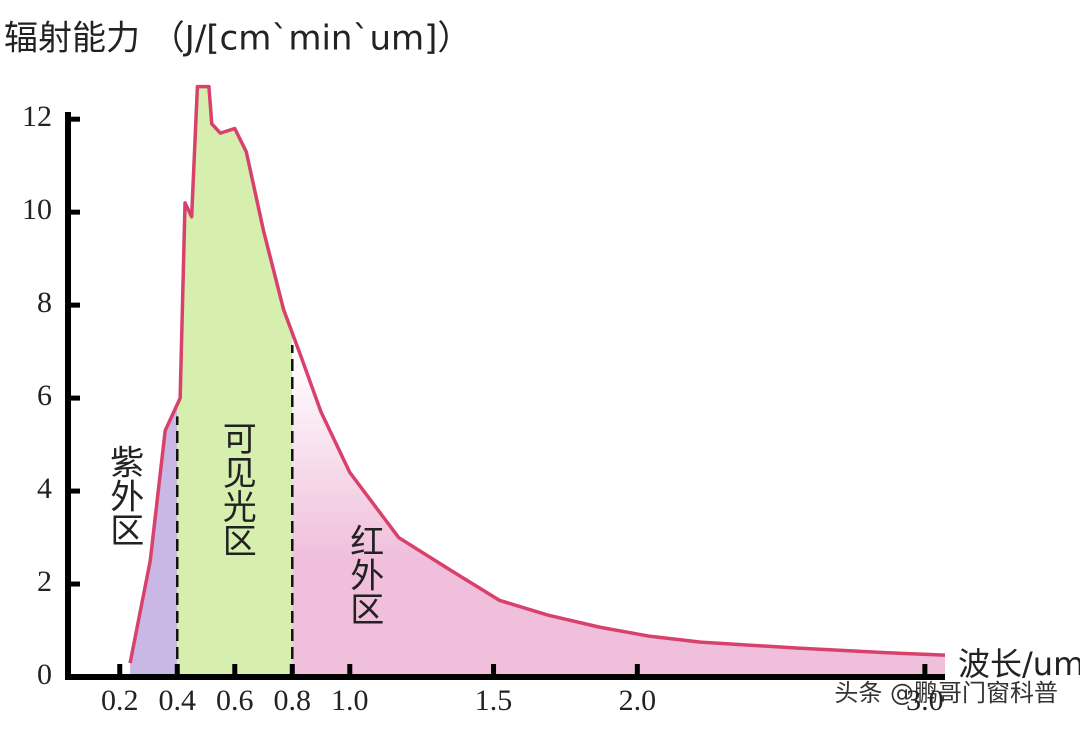 The width and height of the screenshot is (1080, 731). I want to click on x-tick-label: 0.4, so click(178, 700).